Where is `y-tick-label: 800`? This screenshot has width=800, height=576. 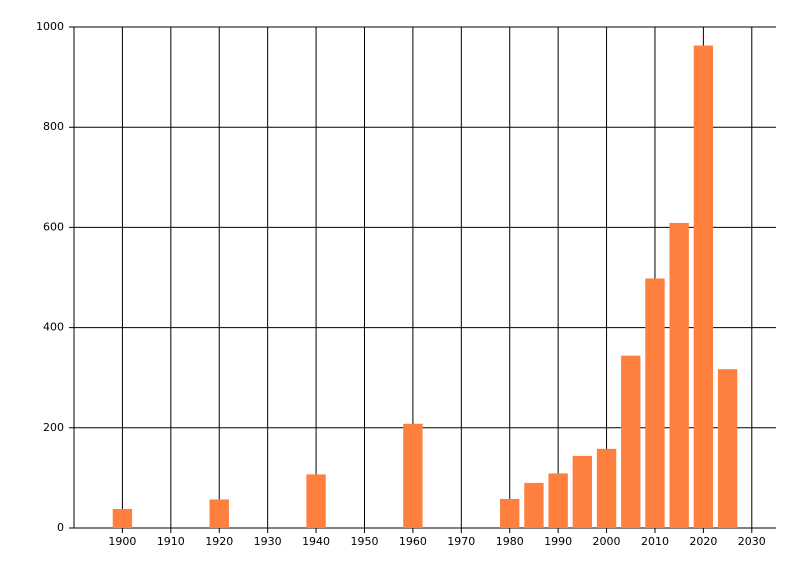
y-tick-label: 800 is located at coordinates (53, 126).